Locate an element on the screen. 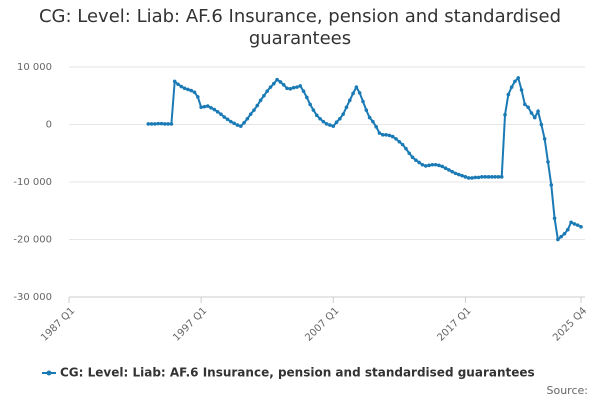 This screenshot has height=400, width=600. x-tick-label: 1987 Q1 is located at coordinates (58, 324).